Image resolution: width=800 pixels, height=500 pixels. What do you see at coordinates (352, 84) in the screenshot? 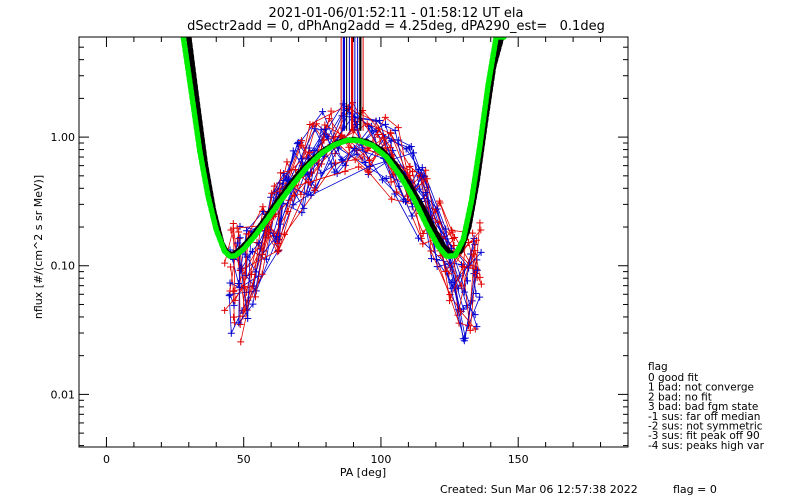
I see `vertical-markers-layer` at bounding box center [352, 84].